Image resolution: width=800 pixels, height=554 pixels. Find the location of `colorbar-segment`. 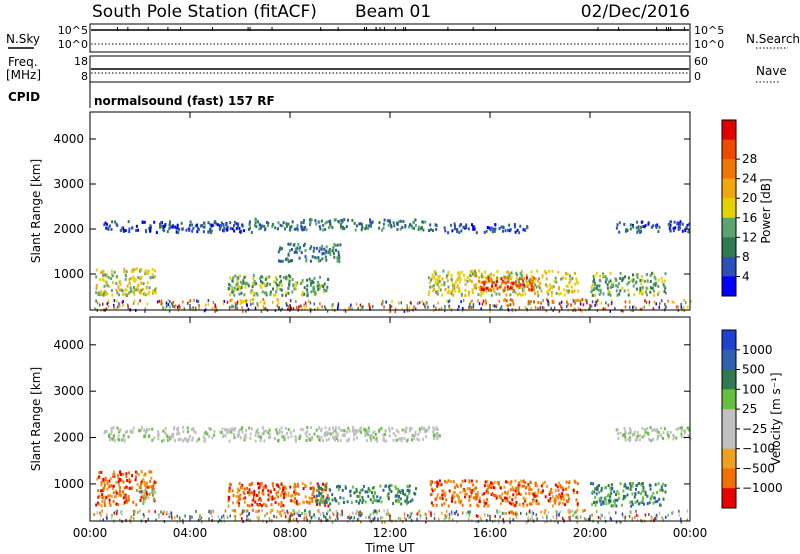

colorbar-segment is located at coordinates (729, 188).